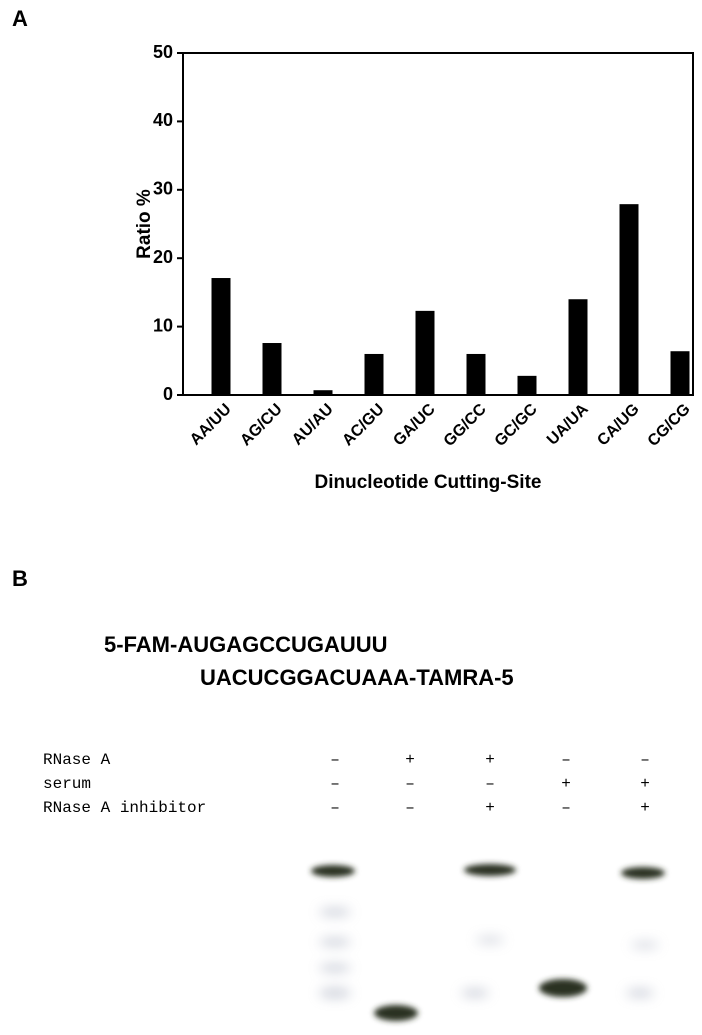  Describe the element at coordinates (77, 760) in the screenshot. I see `condition-label: RNase A` at that location.